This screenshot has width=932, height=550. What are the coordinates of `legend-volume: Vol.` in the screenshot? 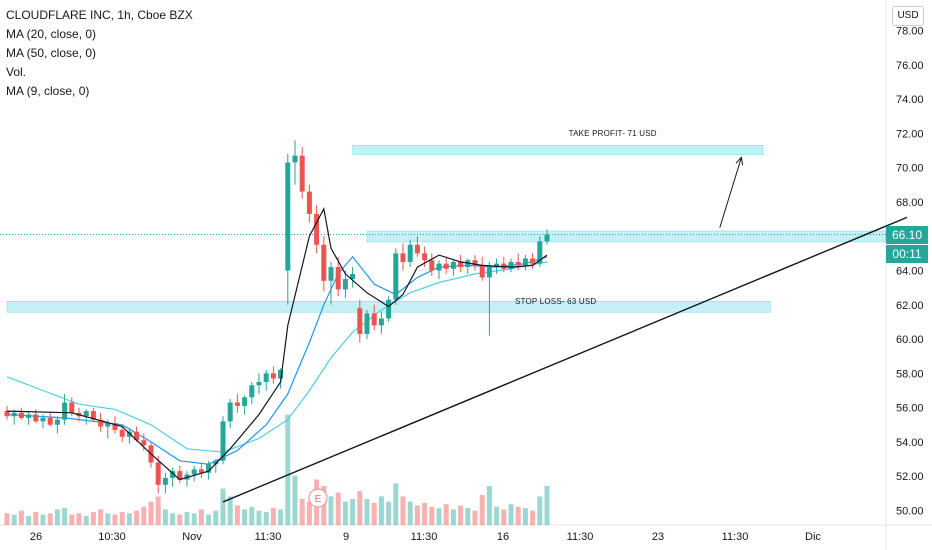 It's located at (16, 72).